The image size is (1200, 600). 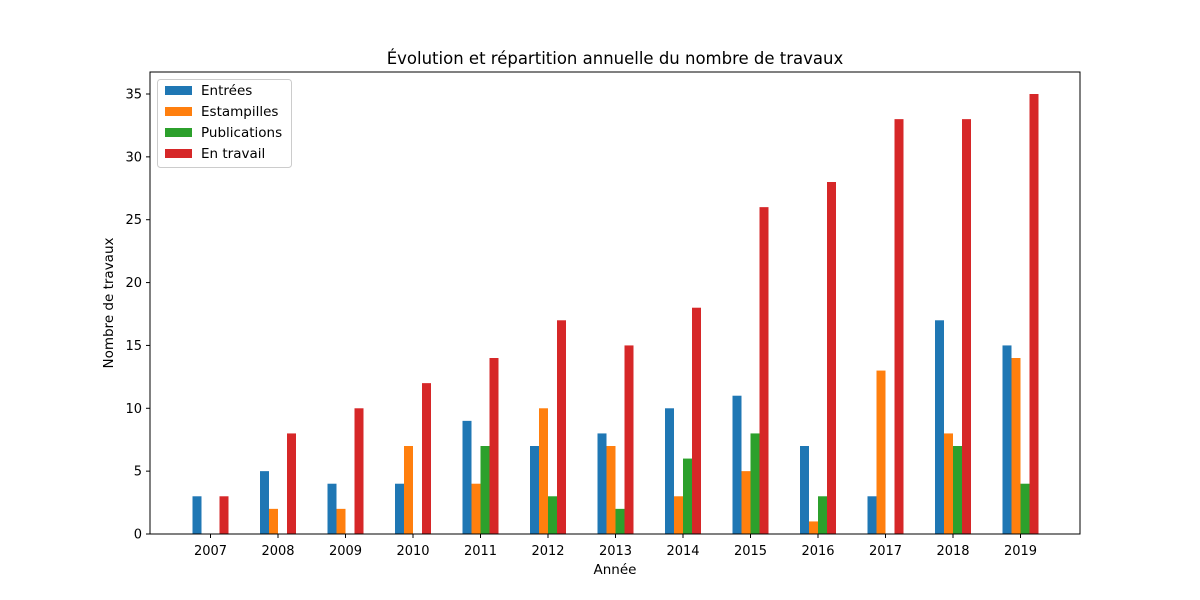 I want to click on x-tick-label: 2007, so click(x=210, y=551).